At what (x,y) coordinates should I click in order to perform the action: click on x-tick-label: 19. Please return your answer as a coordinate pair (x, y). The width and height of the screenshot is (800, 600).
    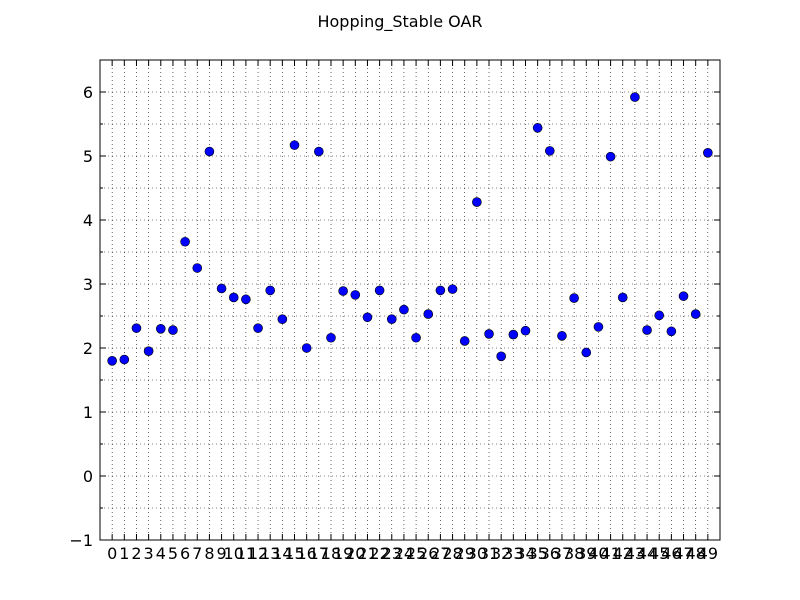
    Looking at the image, I should click on (343, 553).